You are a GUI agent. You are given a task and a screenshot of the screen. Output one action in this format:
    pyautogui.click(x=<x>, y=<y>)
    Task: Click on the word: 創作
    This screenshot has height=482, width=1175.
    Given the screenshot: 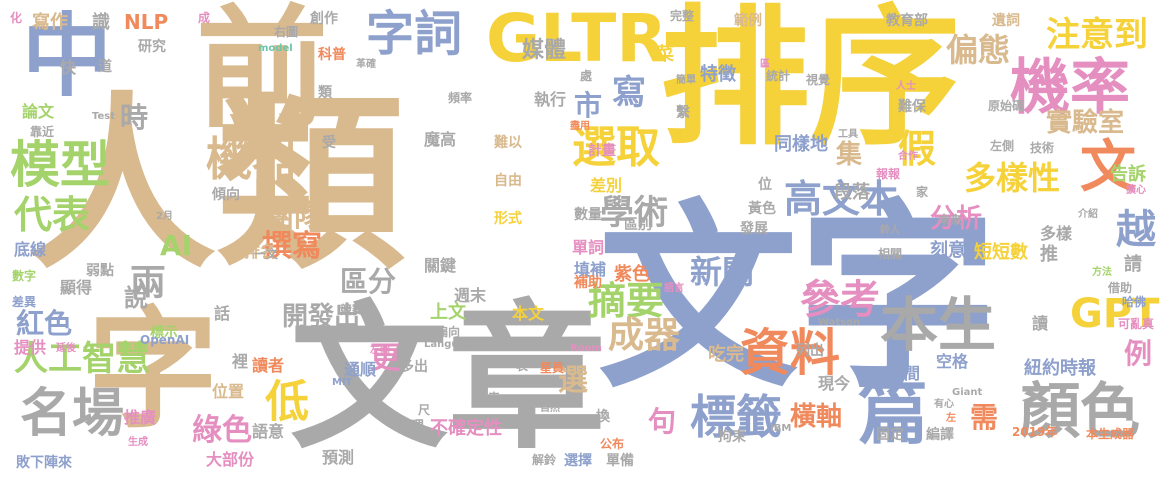 What is the action you would take?
    pyautogui.click(x=324, y=19)
    